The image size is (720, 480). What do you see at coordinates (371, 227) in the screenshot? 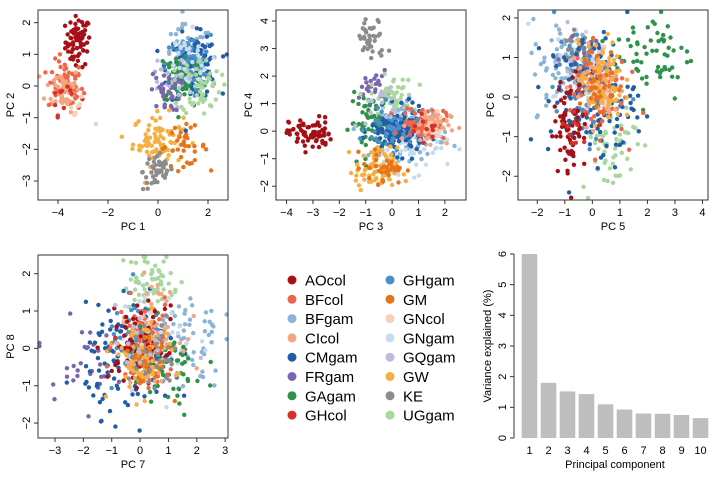
I see `x-axis-title: PC 3` at bounding box center [371, 227].